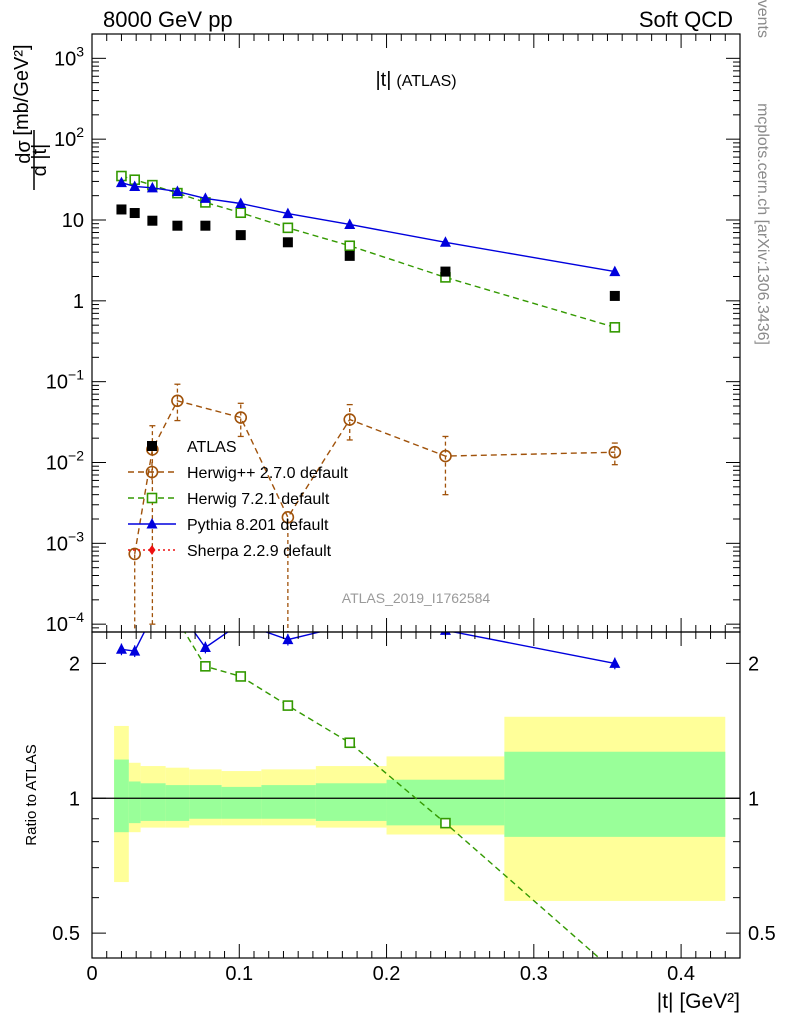  What do you see at coordinates (212, 447) in the screenshot?
I see `legend-label: ATLAS` at bounding box center [212, 447].